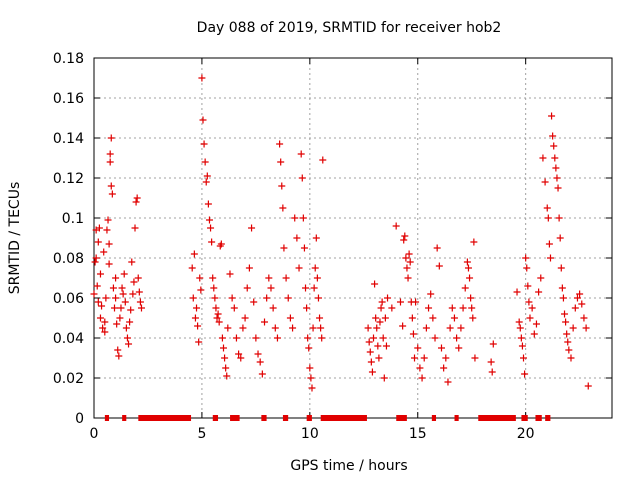 This screenshot has height=480, width=640. What do you see at coordinates (310, 434) in the screenshot?
I see `x-tick-label: 10` at bounding box center [310, 434].